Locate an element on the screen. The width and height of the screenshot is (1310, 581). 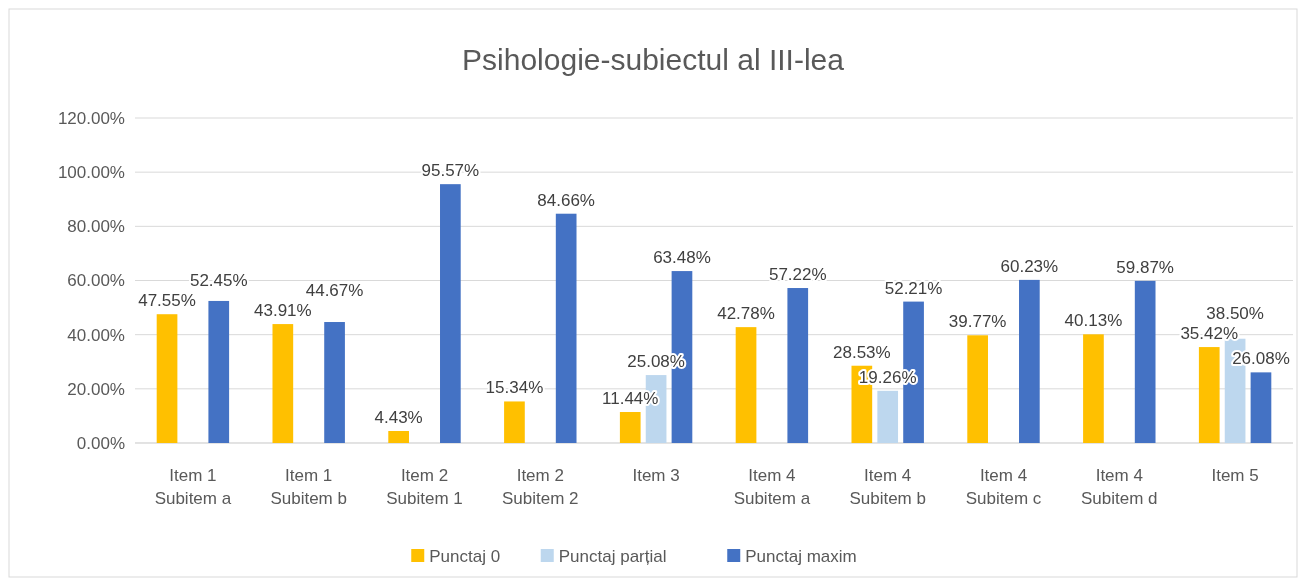
x-tick-label: Item 4 Subitem b is located at coordinates (887, 487).